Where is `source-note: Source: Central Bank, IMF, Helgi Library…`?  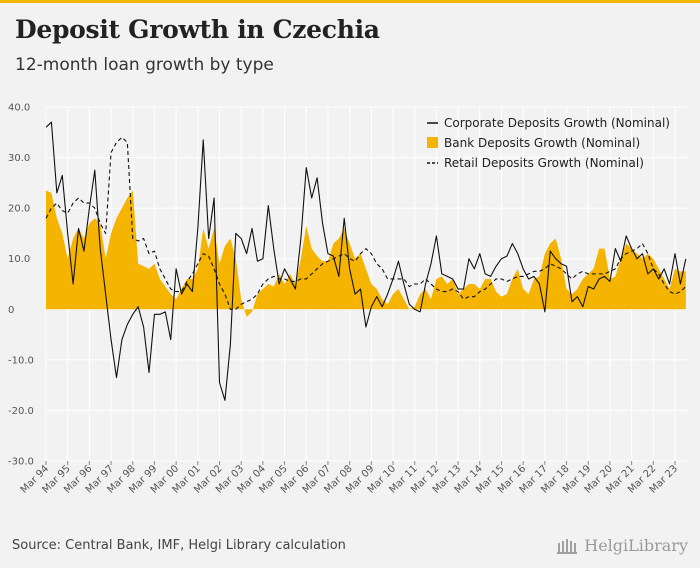 source-note: Source: Central Bank, IMF, Helgi Library… is located at coordinates (179, 545).